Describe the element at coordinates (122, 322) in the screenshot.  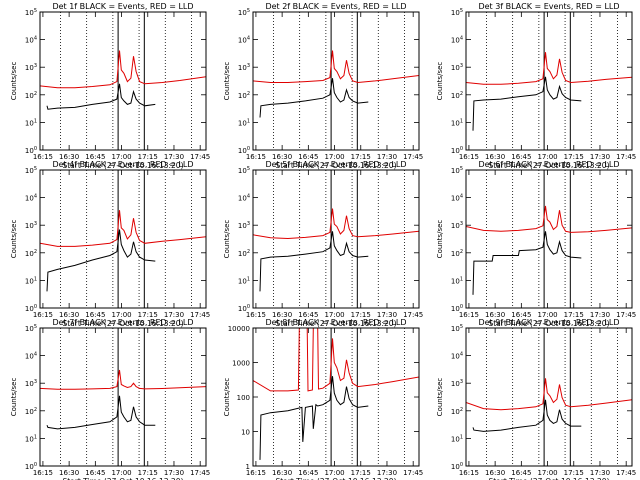
I see `chart-title: Det 7f BLACK = Events, RED = LLD` at that location.